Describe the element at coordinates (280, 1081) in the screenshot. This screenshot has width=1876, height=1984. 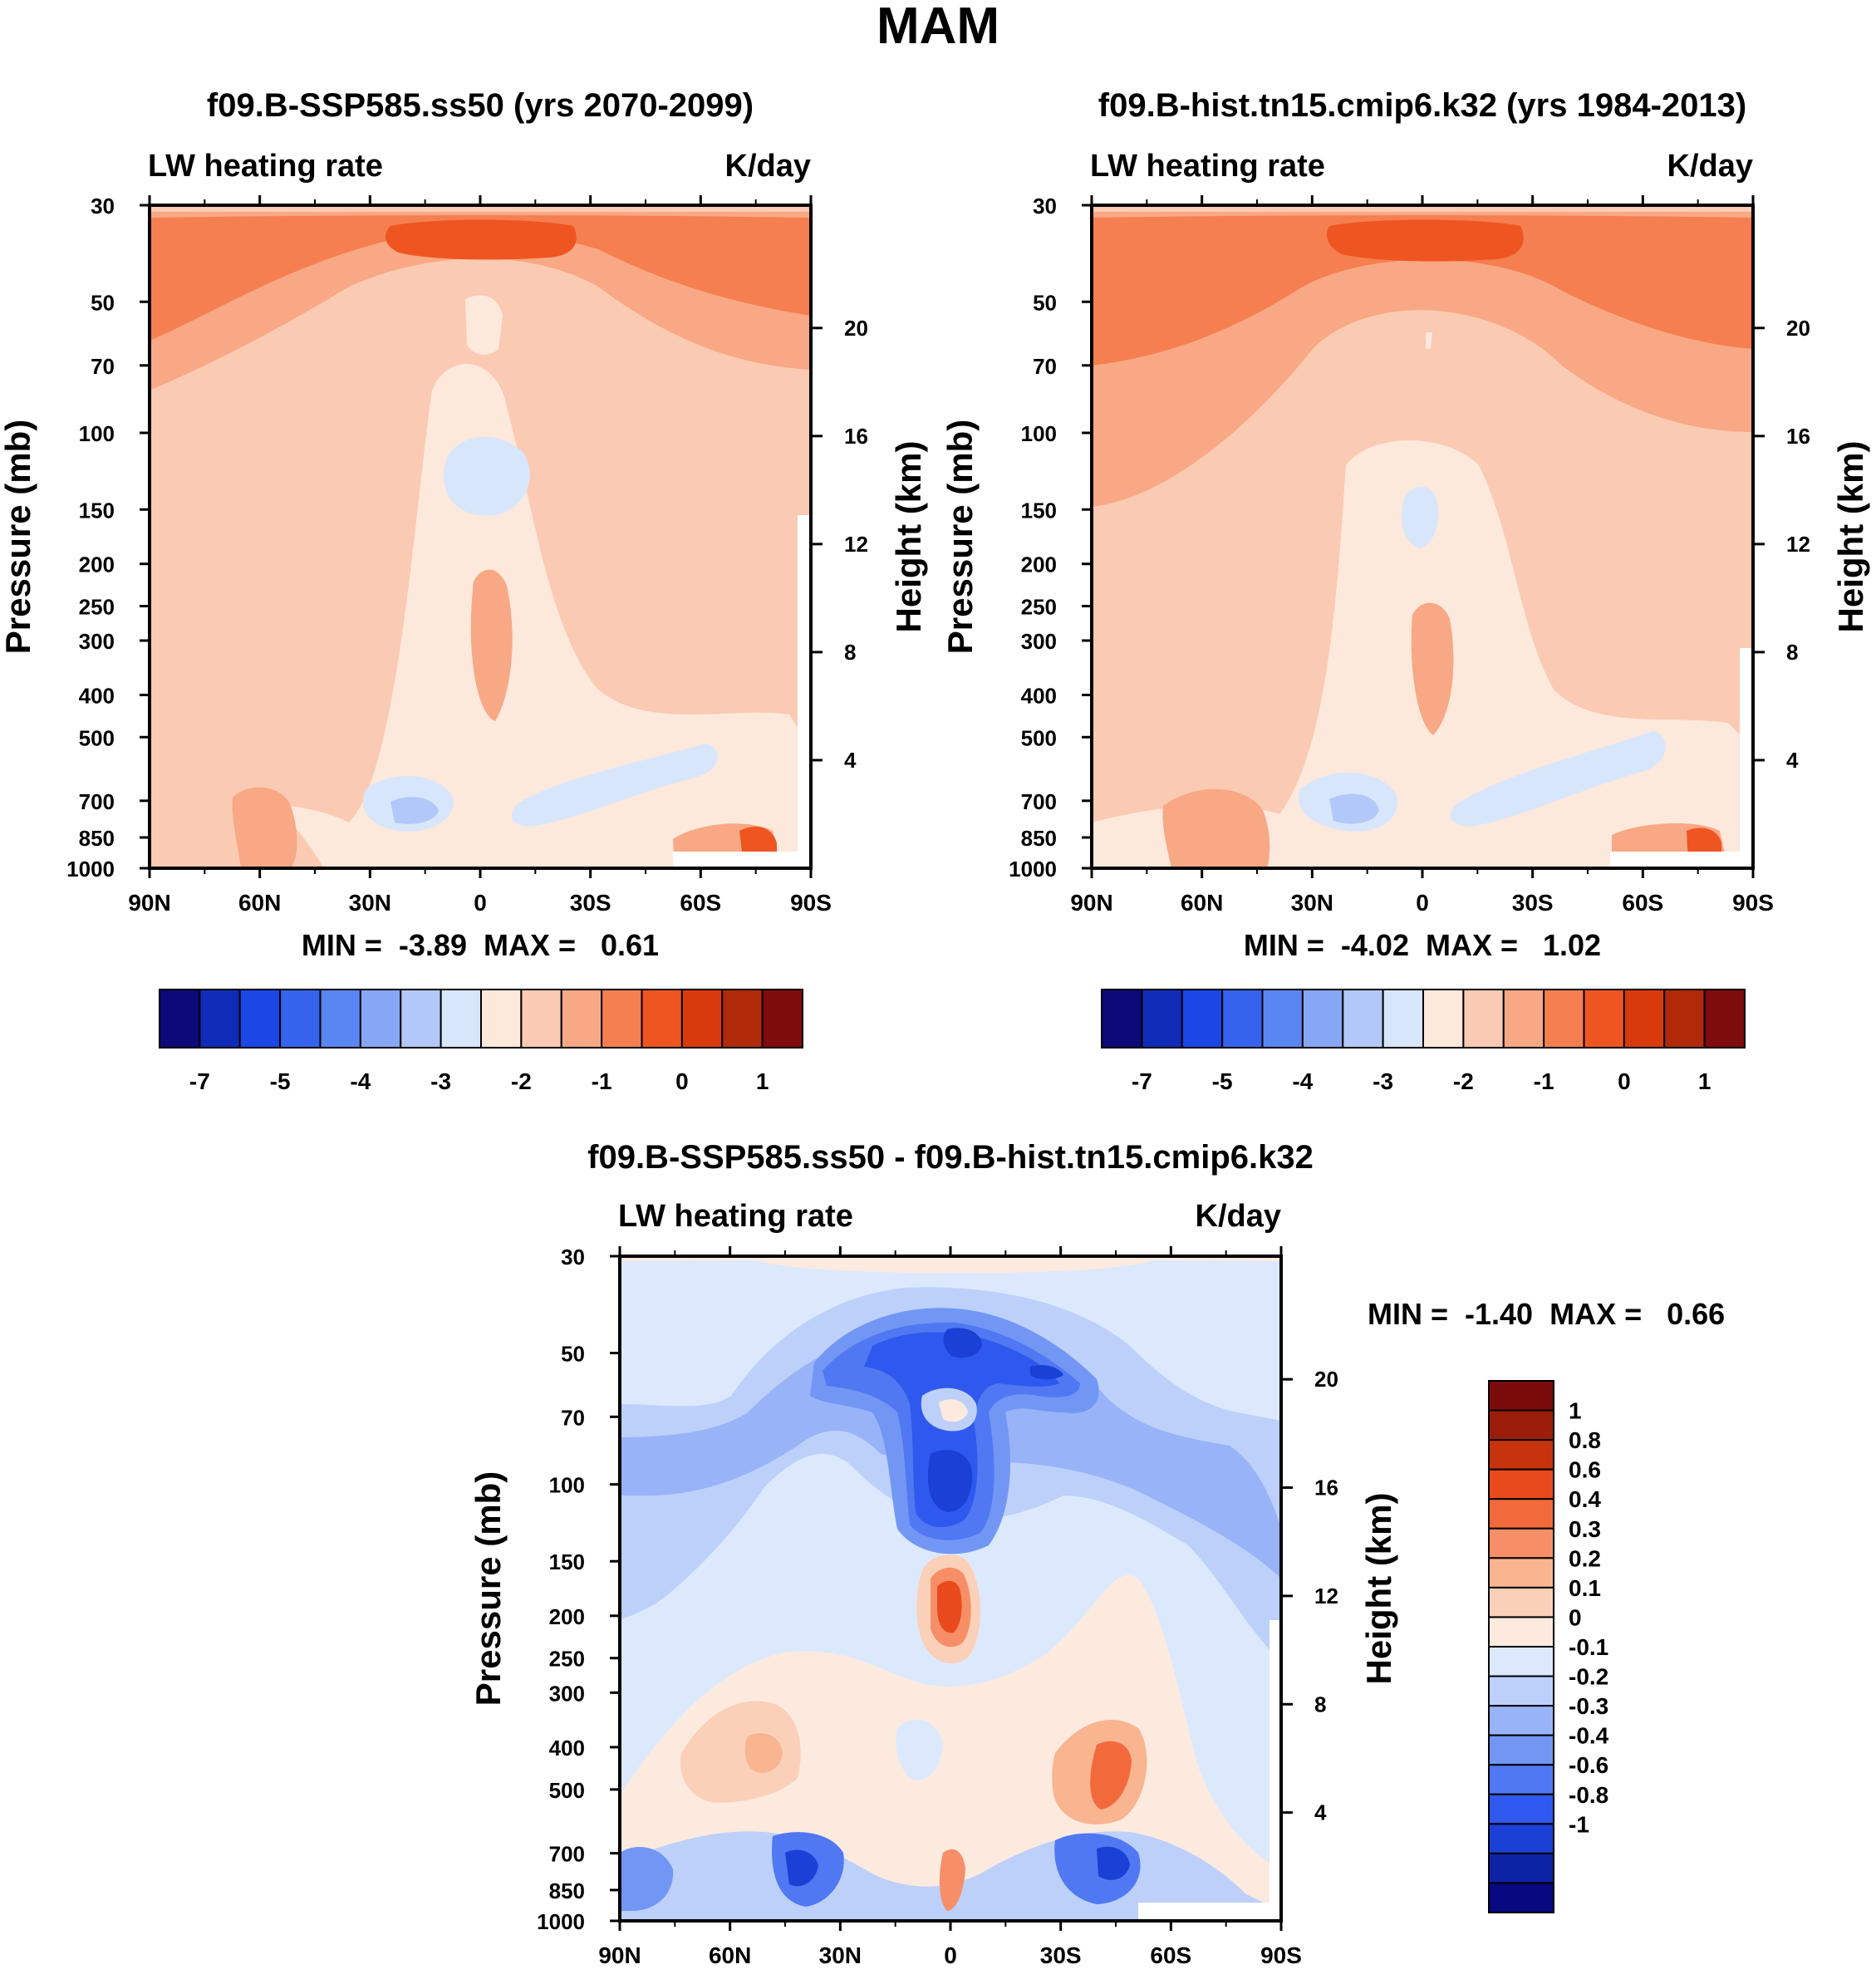
I see `colorbar-label: -5` at that location.